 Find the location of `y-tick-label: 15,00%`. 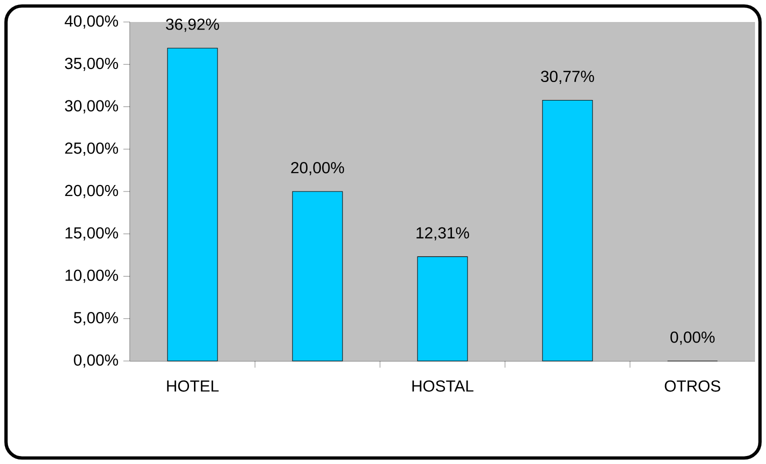

y-tick-label: 15,00% is located at coordinates (92, 233).